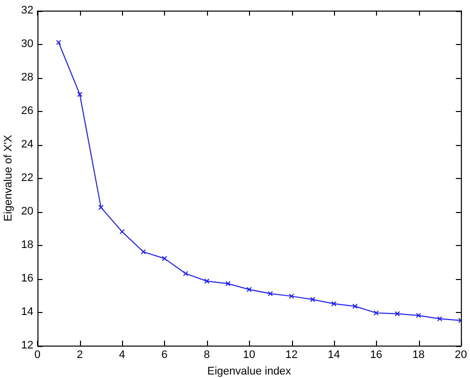 The height and width of the screenshot is (378, 470). Describe the element at coordinates (27, 212) in the screenshot. I see `y-tick-label: 20` at that location.